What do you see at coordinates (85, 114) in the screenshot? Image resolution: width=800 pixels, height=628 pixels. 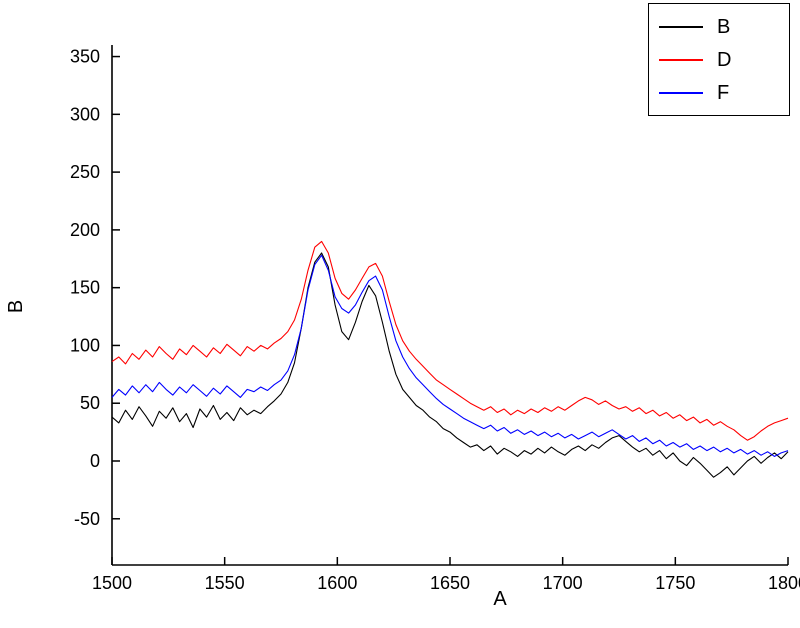 I see `y-tick-label: 300` at bounding box center [85, 114].